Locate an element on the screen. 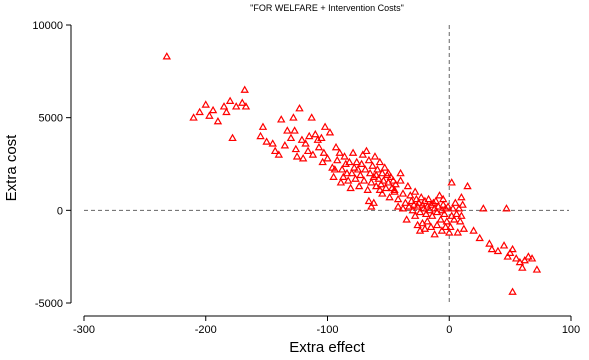 Image resolution: width=589 pixels, height=360 pixels. y-tick-label: 10000 is located at coordinates (47, 26).